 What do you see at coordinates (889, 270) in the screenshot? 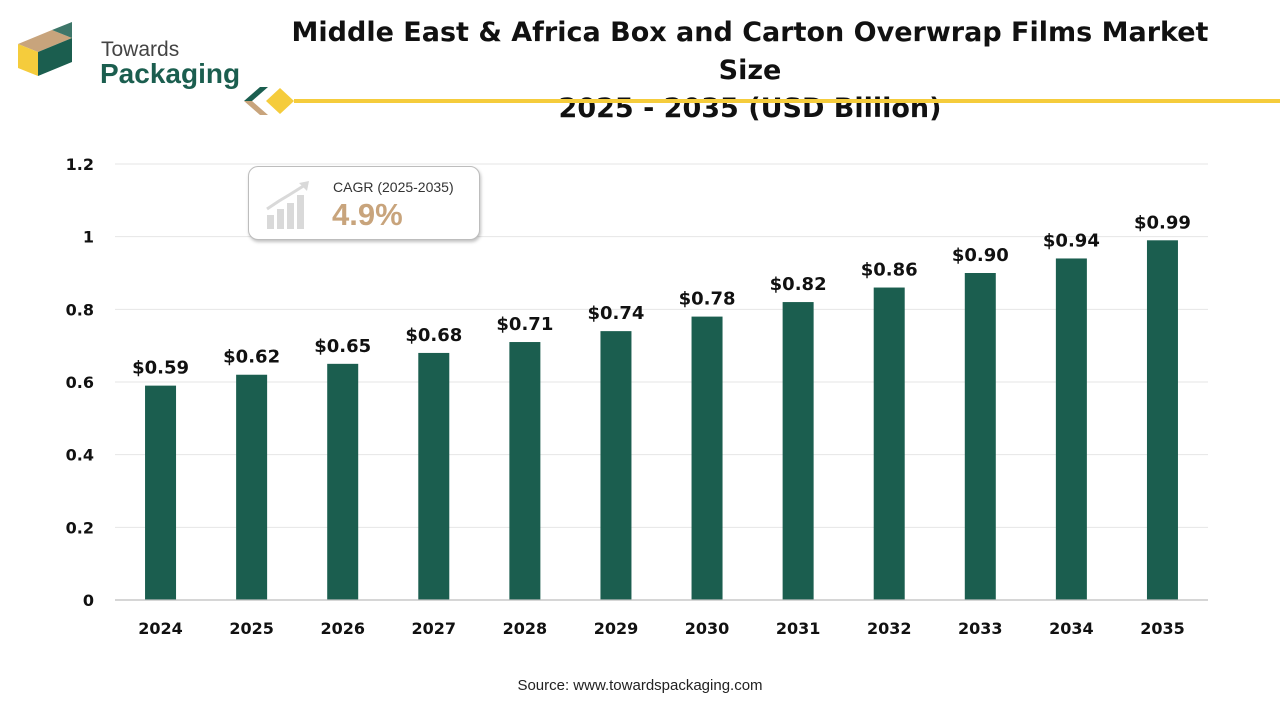
I see `data-label-2032: $0.86` at bounding box center [889, 270].